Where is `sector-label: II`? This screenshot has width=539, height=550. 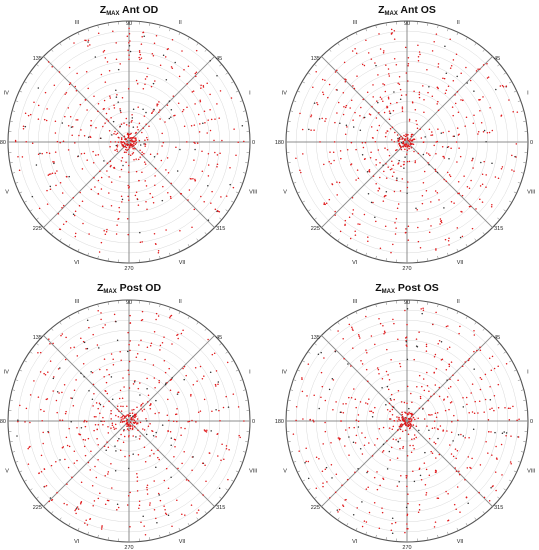
sector-label: II is located at coordinates (459, 23).